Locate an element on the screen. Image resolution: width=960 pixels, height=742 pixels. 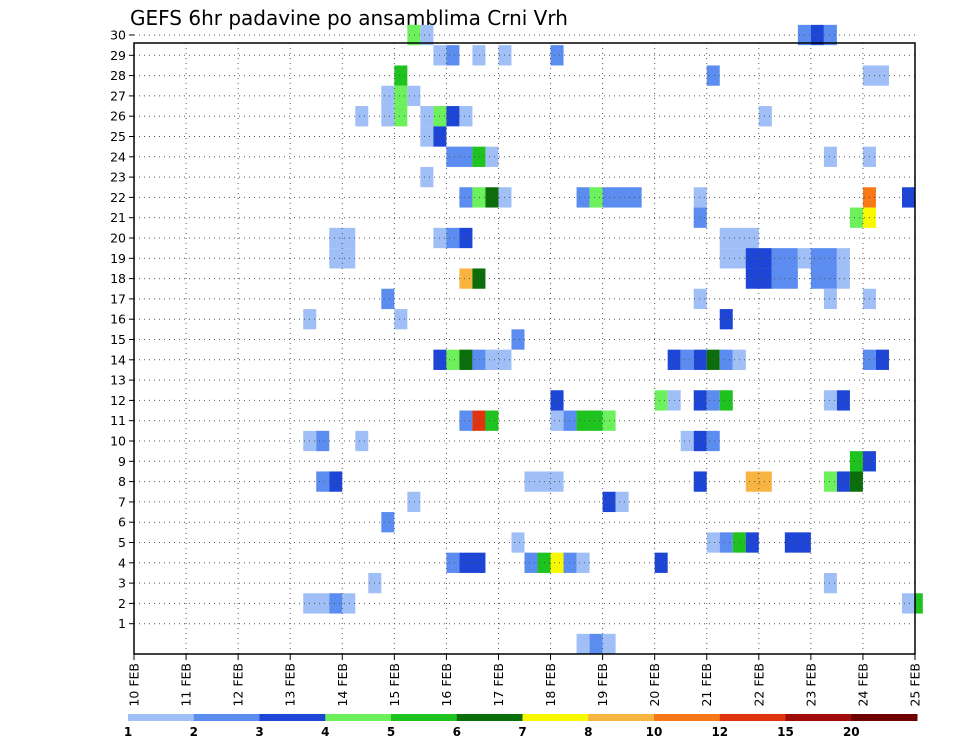
x-tick-label: 24 FEB is located at coordinates (862, 685).